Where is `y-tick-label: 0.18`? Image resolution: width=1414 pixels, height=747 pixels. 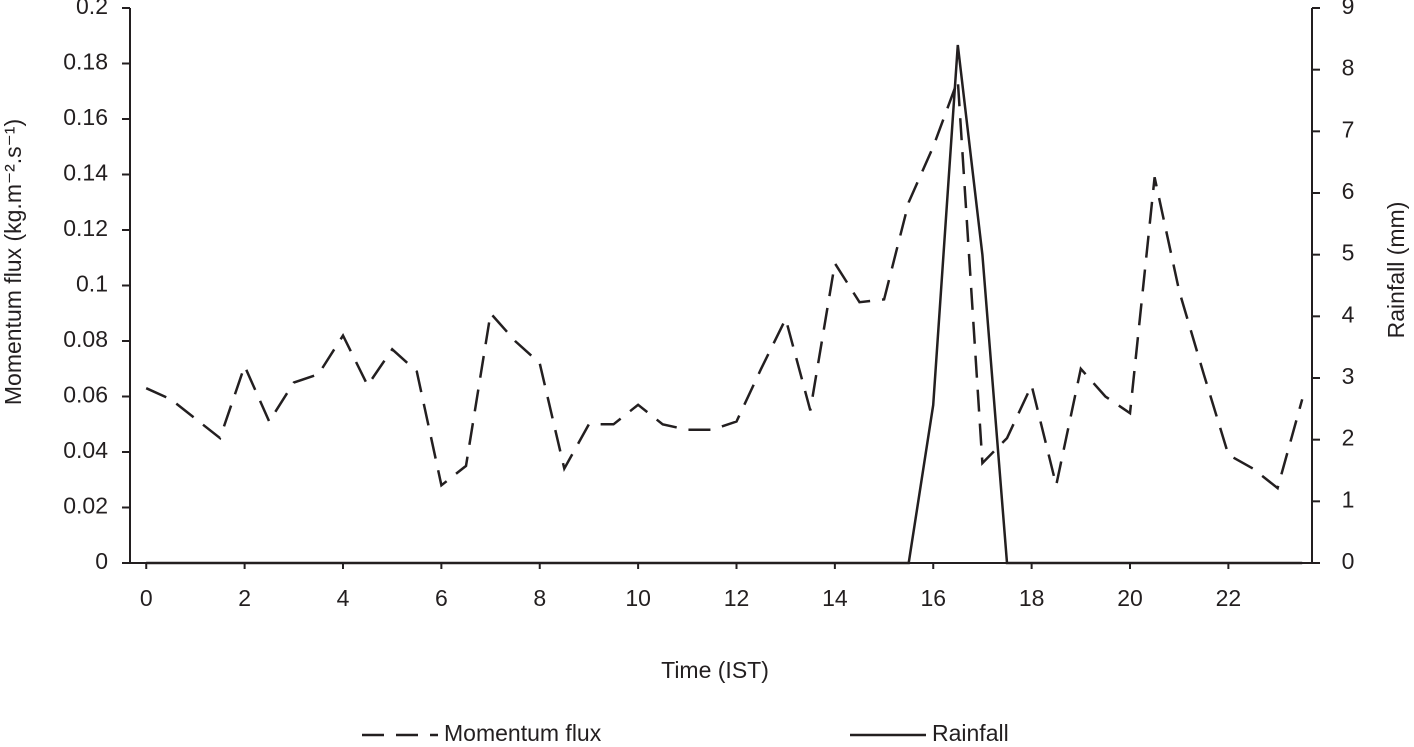
y-tick-label: 0.18 is located at coordinates (85, 62).